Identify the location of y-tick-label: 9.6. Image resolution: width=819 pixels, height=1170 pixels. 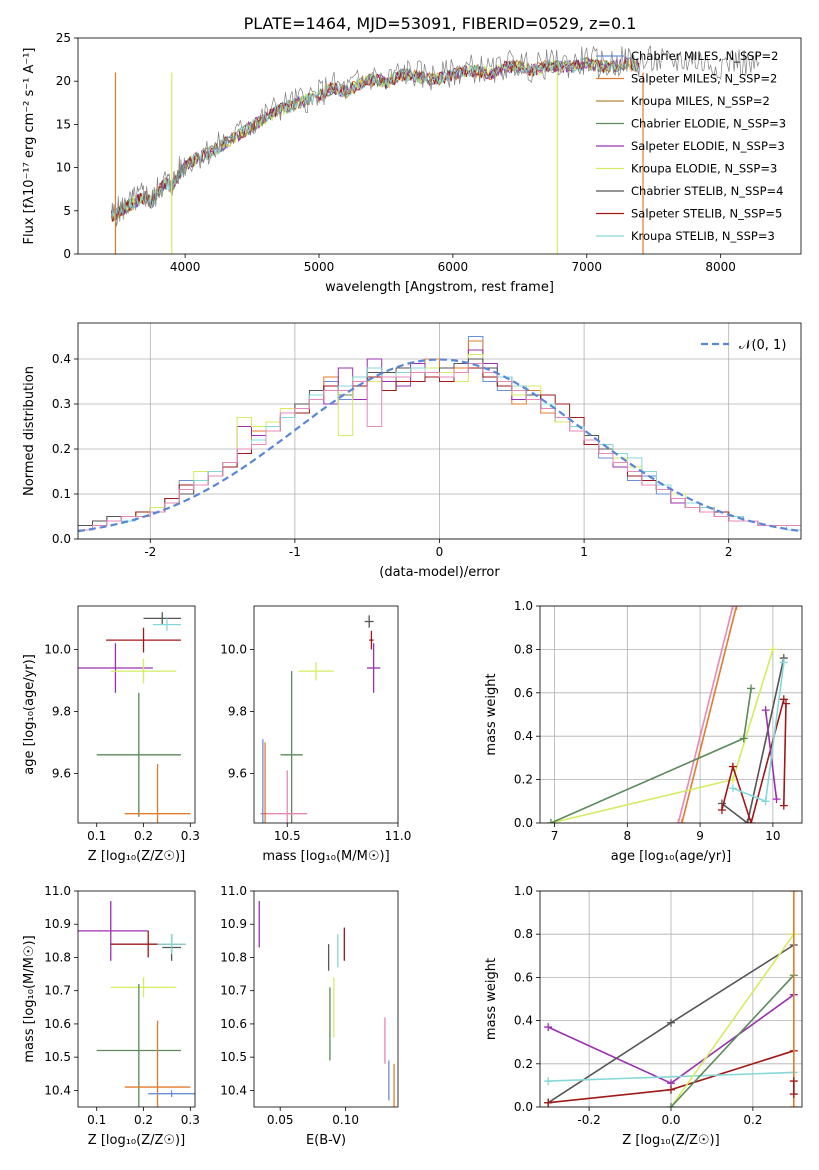
(61, 773).